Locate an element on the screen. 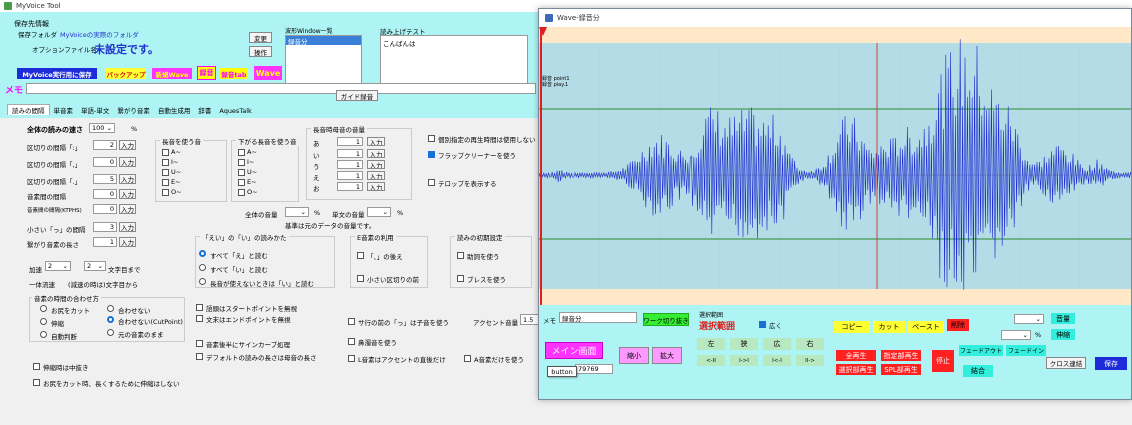 This screenshot has height=425, width=1132. record-tab-button: 録音tab is located at coordinates (234, 73).